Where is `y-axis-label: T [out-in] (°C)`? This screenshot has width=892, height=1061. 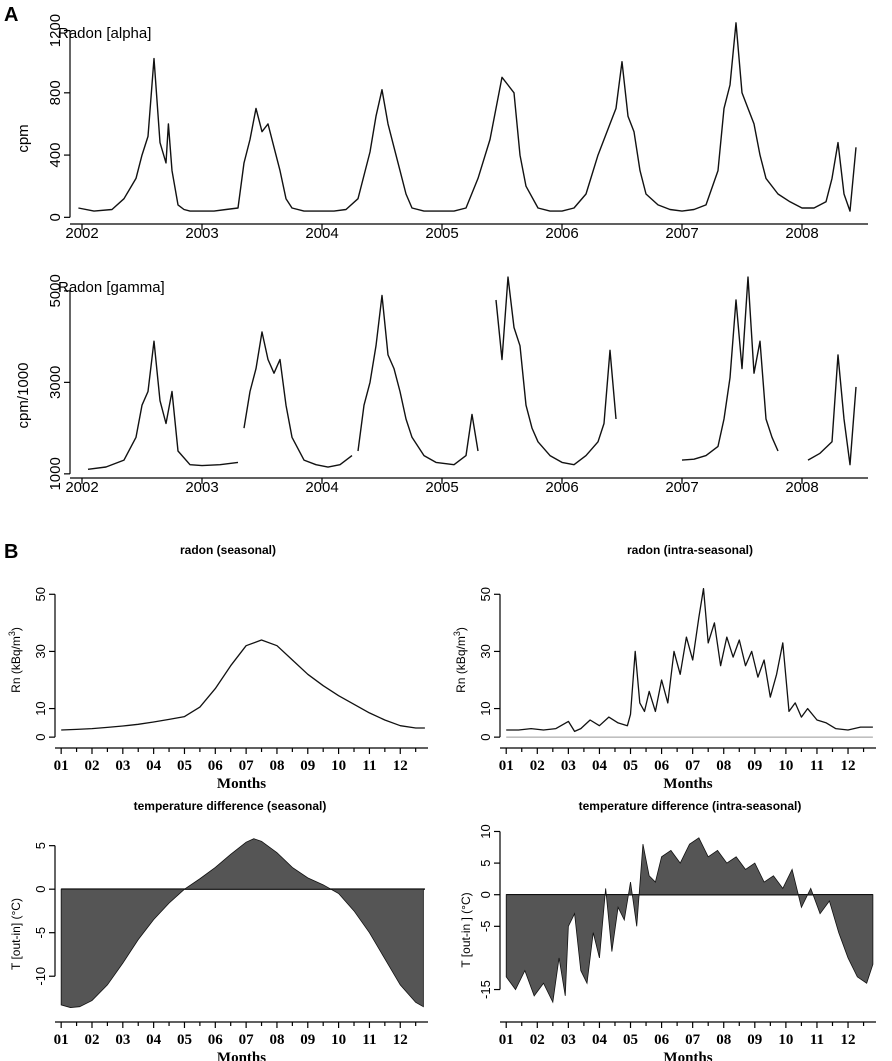 y-axis-label: T [out-in] (°C) is located at coordinates (16, 934).